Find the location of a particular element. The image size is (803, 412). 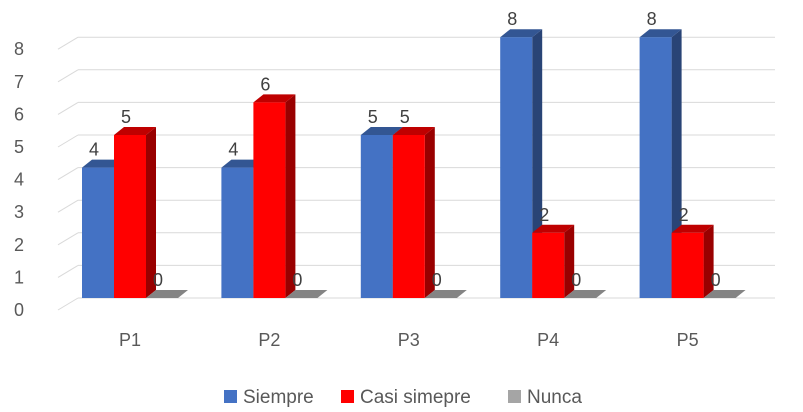

y-tick-label: 5 is located at coordinates (19, 147).